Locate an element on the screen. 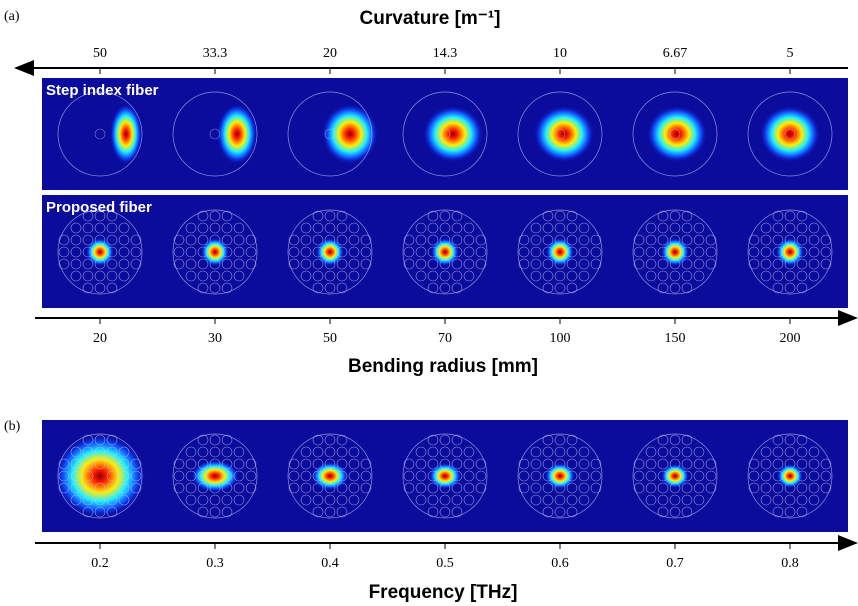 The width and height of the screenshot is (858, 606). core is located at coordinates (675, 134).